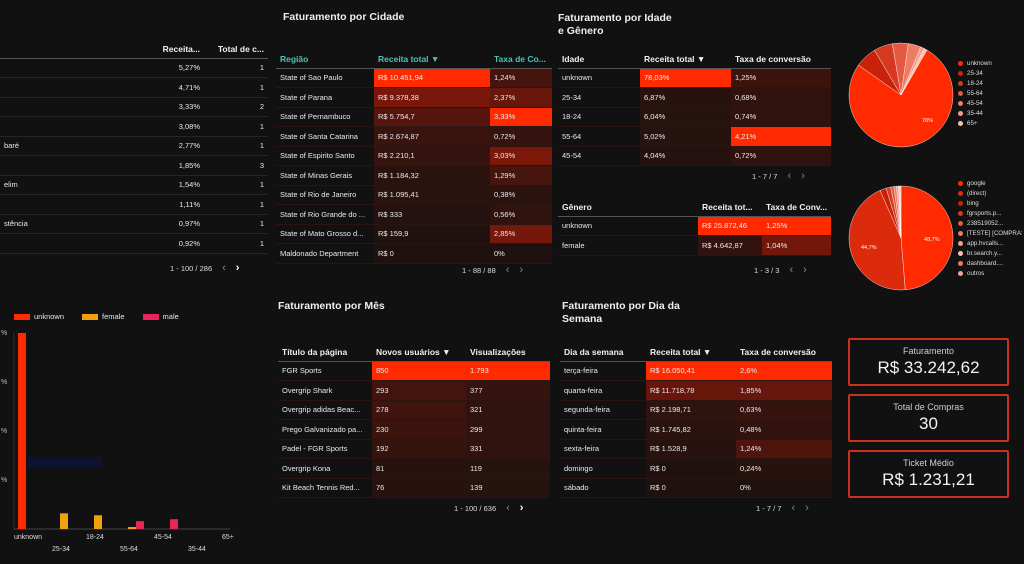 Image resolution: width=1024 pixels, height=564 pixels. What do you see at coordinates (134, 185) in the screenshot?
I see `table-row: elim 1,54% 1` at bounding box center [134, 185].